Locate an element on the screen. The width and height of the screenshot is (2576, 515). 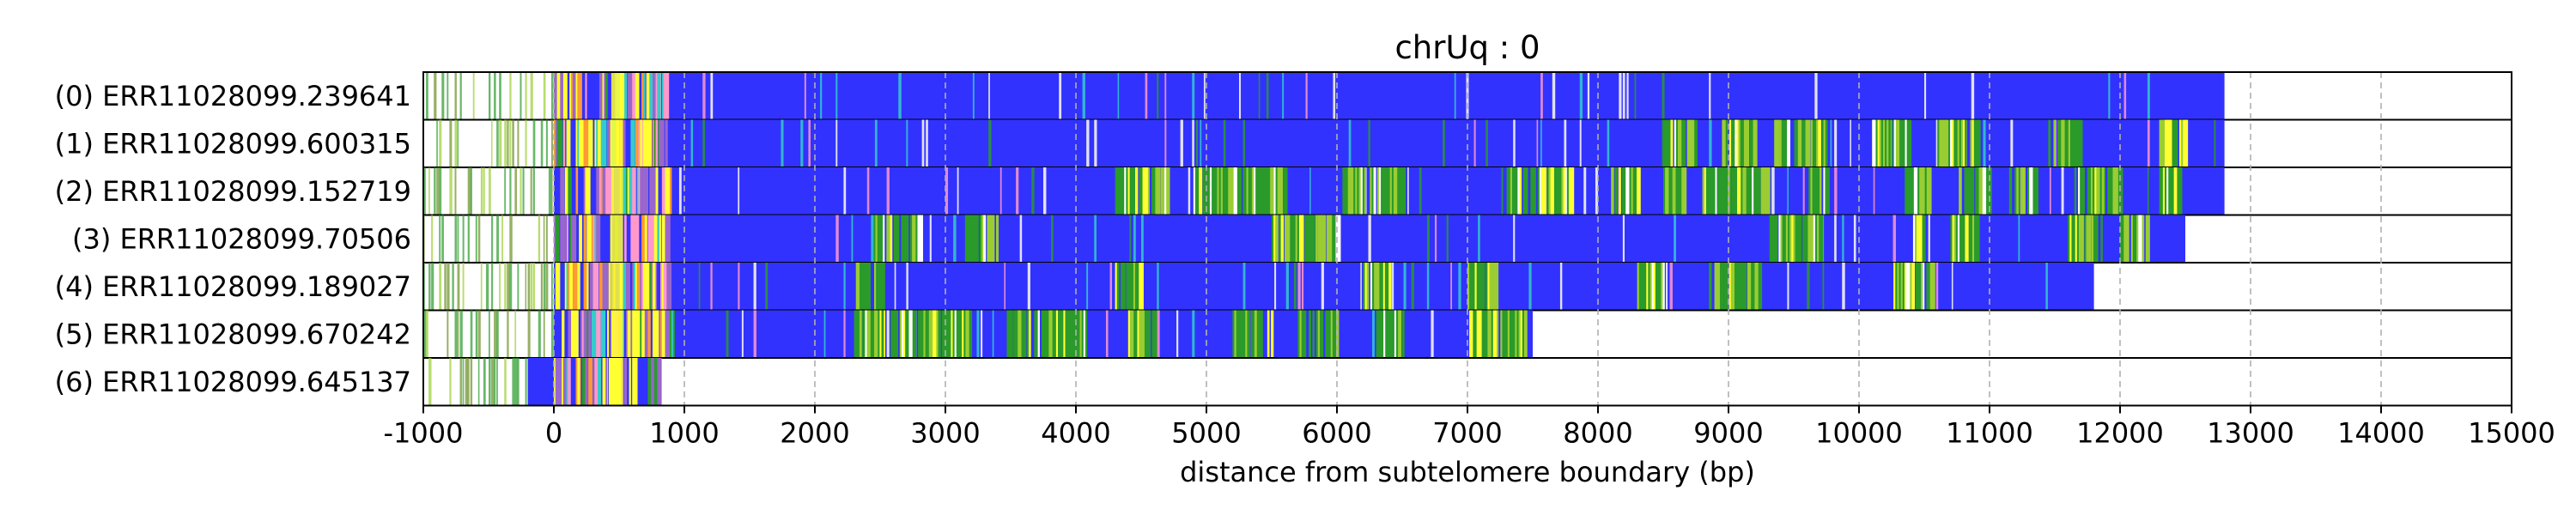
x-tick-label: -1000 is located at coordinates (424, 433).